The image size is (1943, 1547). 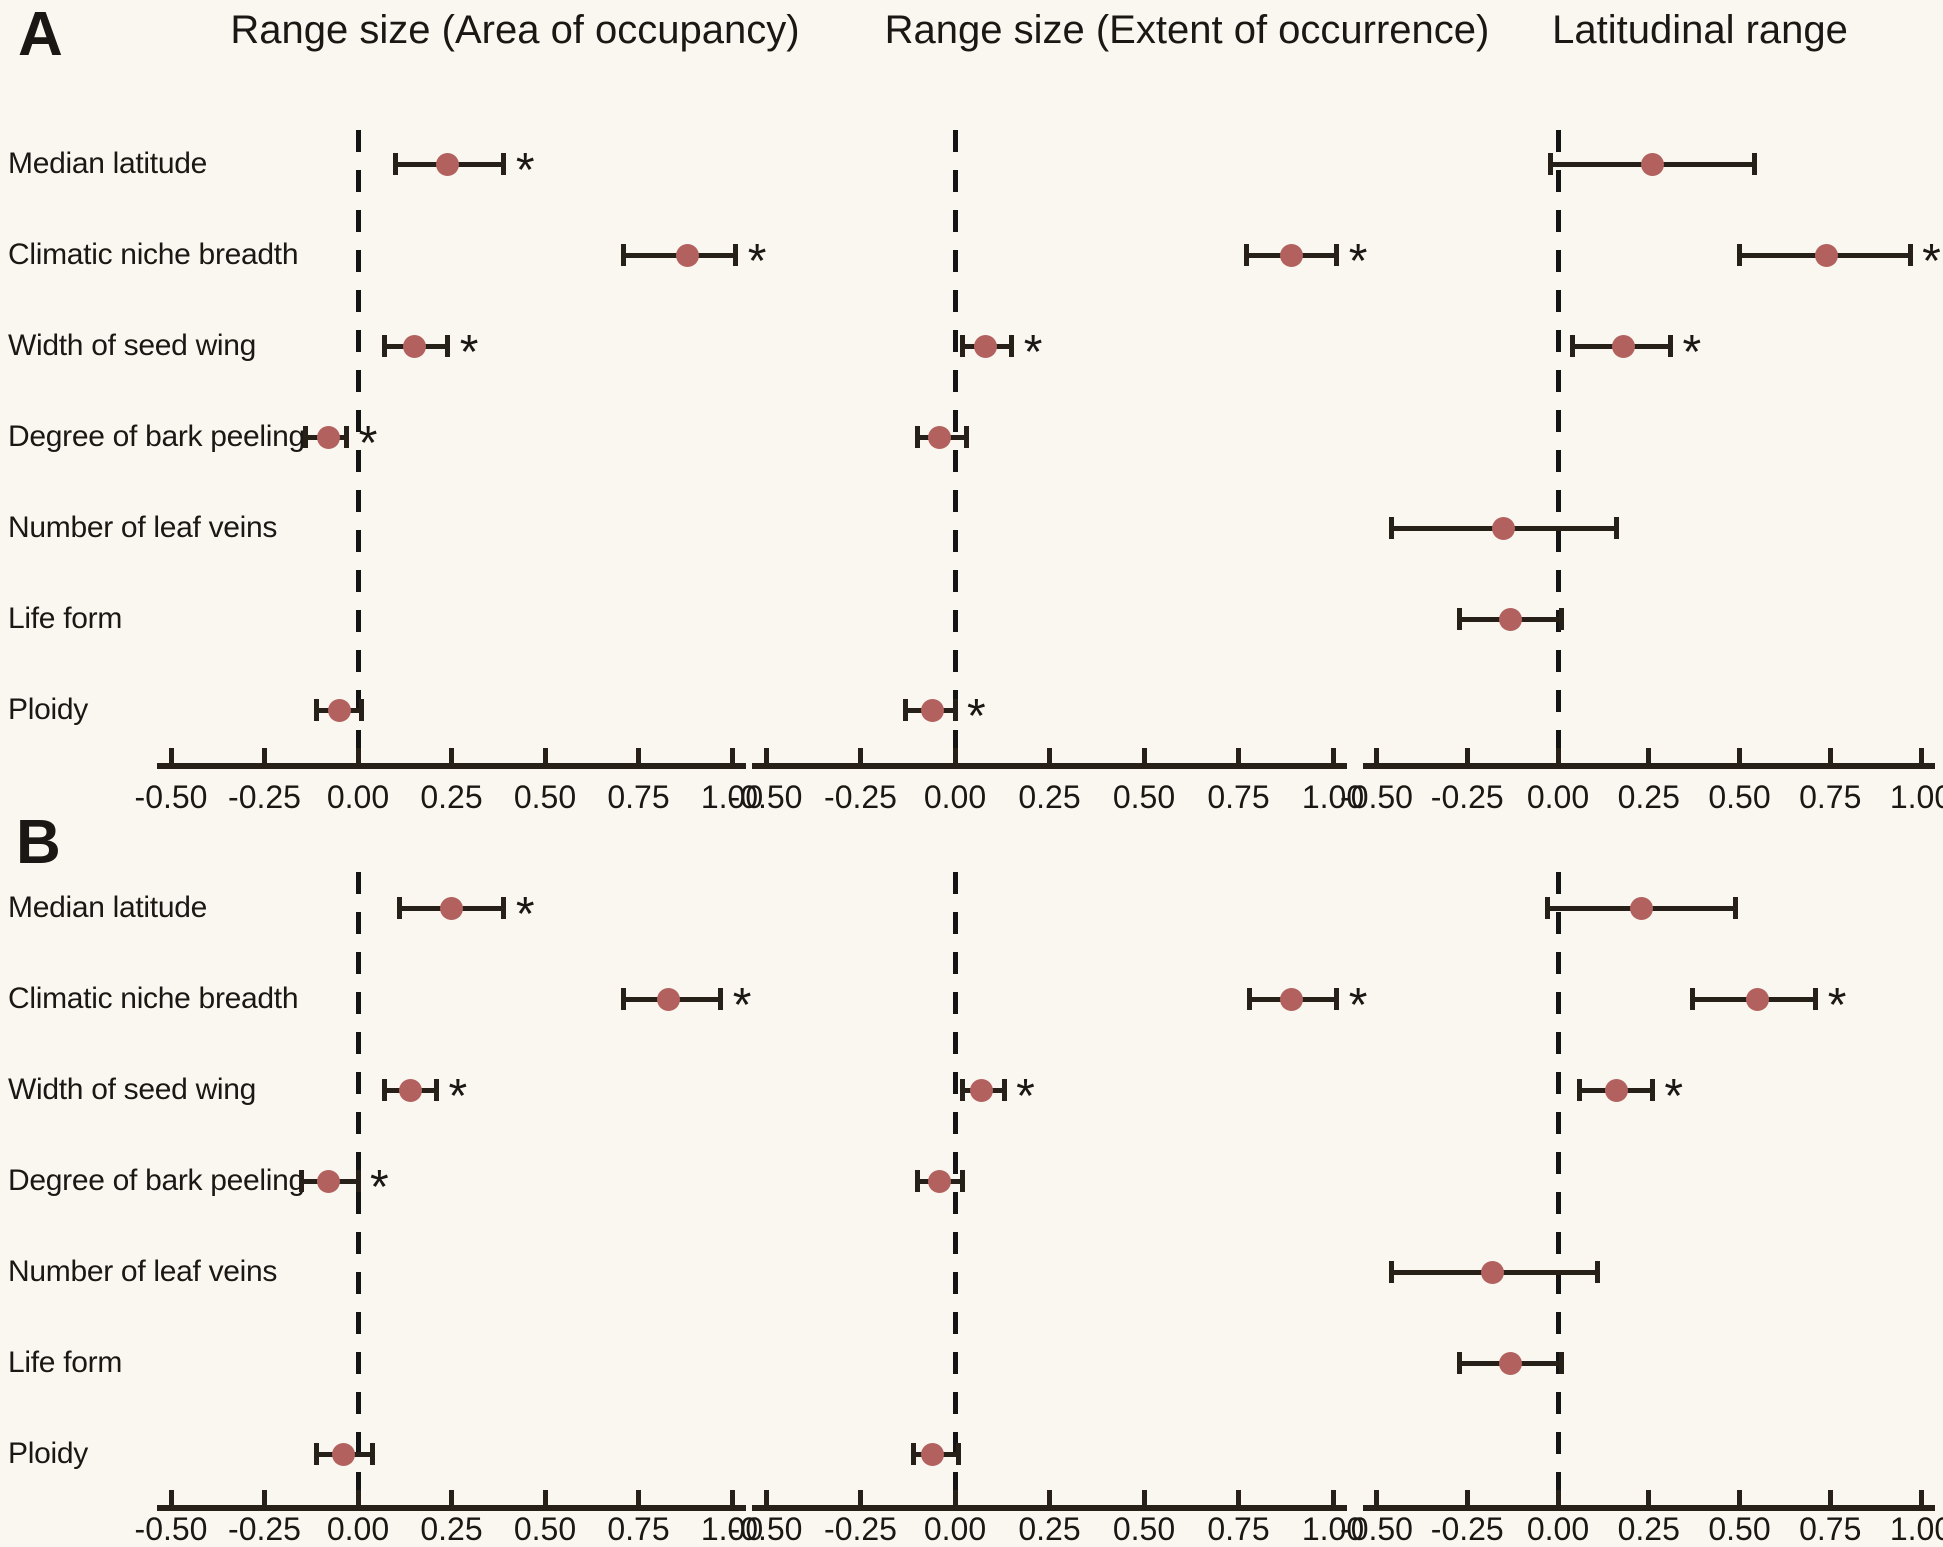 I want to click on column-title-latitudinal-range: Latitudinal range, so click(x=1700, y=30).